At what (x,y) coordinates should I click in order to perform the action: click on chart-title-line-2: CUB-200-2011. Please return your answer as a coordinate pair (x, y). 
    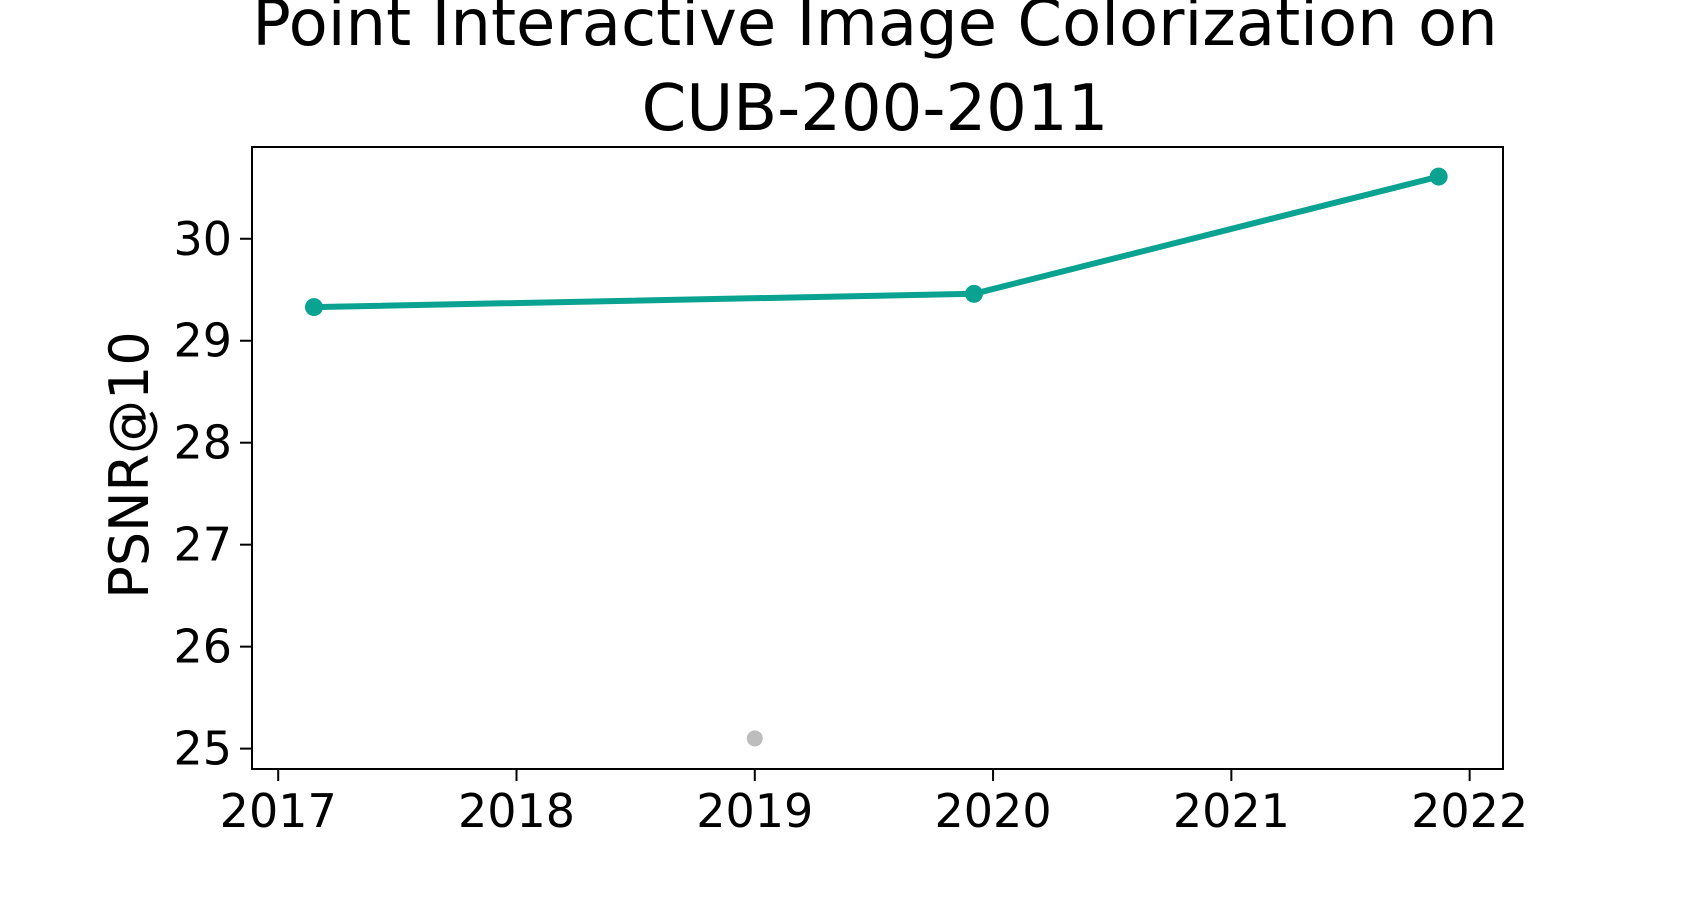
    Looking at the image, I should click on (875, 109).